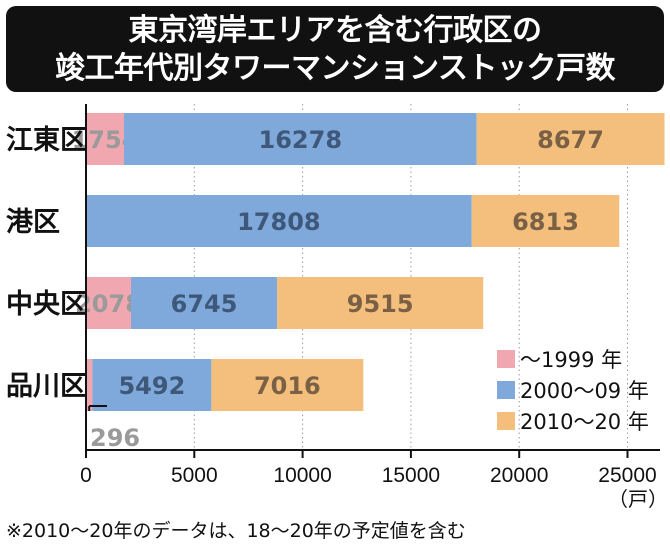 Image resolution: width=670 pixels, height=549 pixels. What do you see at coordinates (571, 360) in the screenshot?
I see `legend-label-0: 〜1999 年` at bounding box center [571, 360].